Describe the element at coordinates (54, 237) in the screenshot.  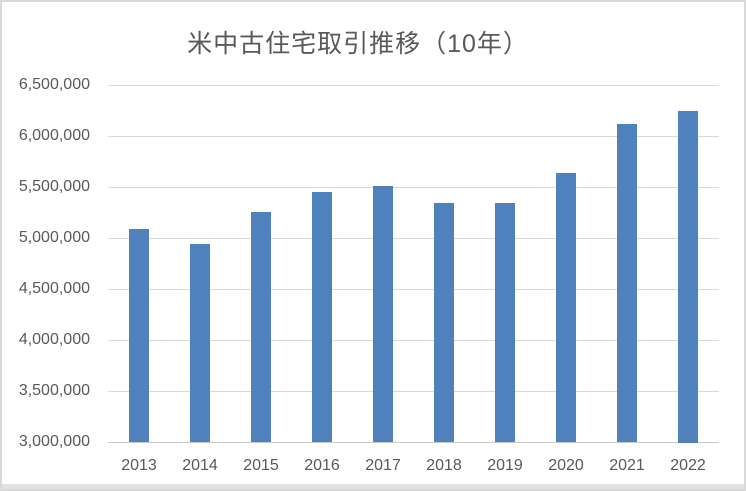
I see `y-axis-tick-label: 5,000,000` at that location.